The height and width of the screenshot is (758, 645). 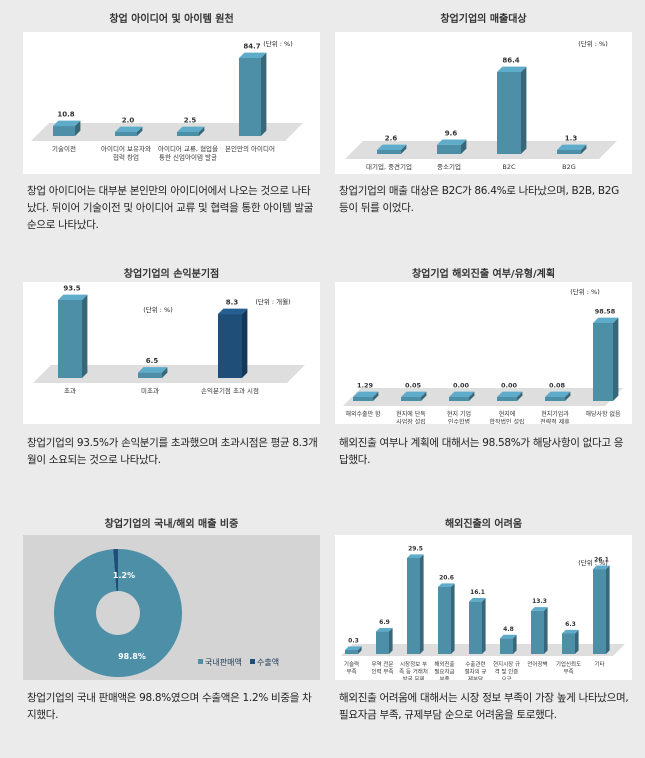 I want to click on category-label: 격 및 인증, so click(x=507, y=672).